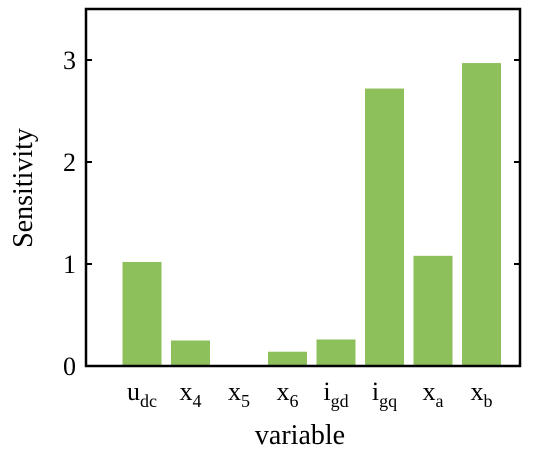 This screenshot has height=454, width=550. I want to click on bar-i-gq, so click(384, 227).